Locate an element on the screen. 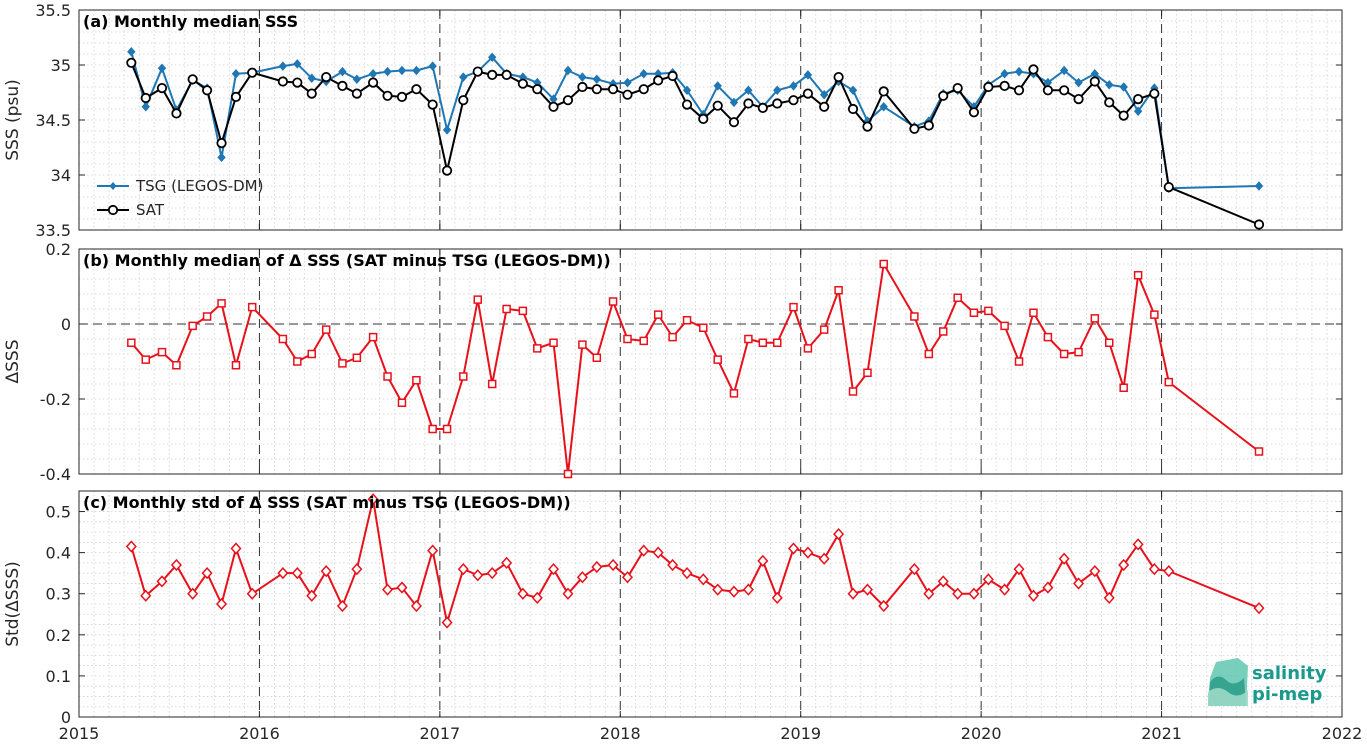 The width and height of the screenshot is (1367, 745). x-tick-label: 2016 is located at coordinates (259, 733).